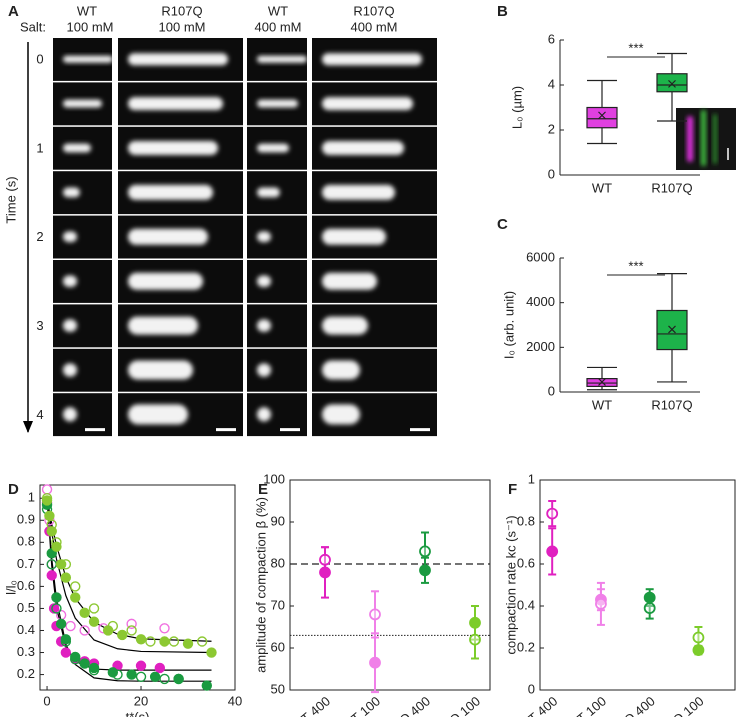 Image resolution: width=742 pixels, height=717 pixels. Describe the element at coordinates (39, 414) in the screenshot. I see `time-tick-label: 4` at that location.